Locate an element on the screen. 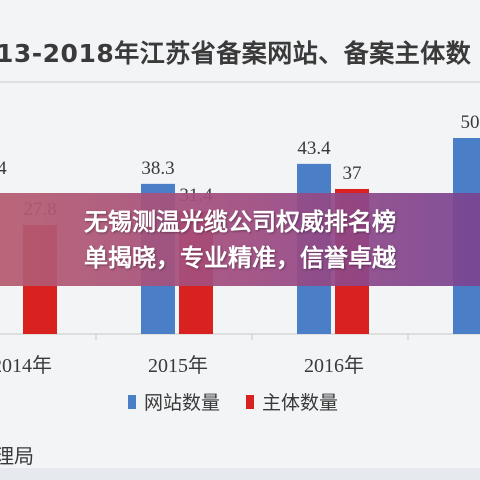 Image resolution: width=480 pixels, height=480 pixels. data-label-site-3: 50 is located at coordinates (470, 122).